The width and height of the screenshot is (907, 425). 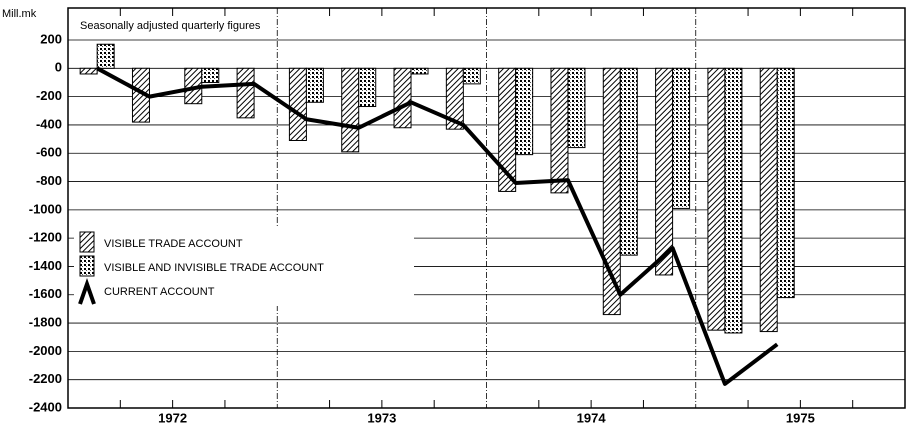 What do you see at coordinates (45, 265) in the screenshot?
I see `y-tick-label: -1400` at bounding box center [45, 265].